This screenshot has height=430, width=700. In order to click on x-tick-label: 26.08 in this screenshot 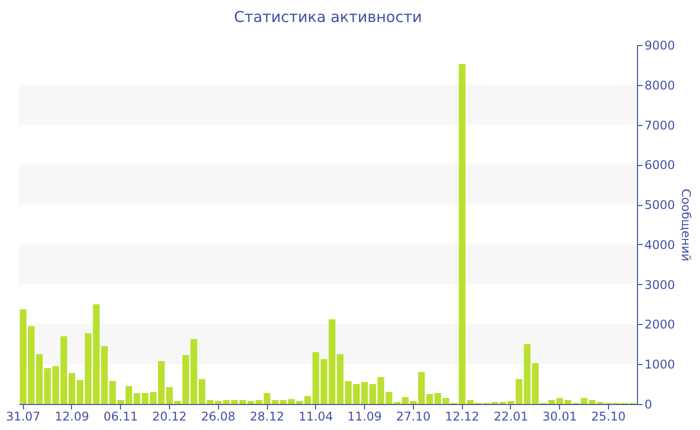, I will do `click(218, 417)`.